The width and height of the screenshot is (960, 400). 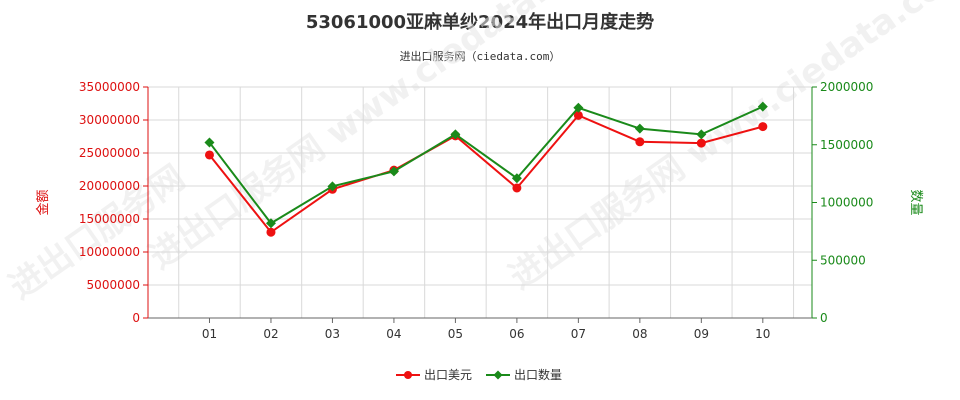 What do you see at coordinates (109, 186) in the screenshot?
I see `left-axis-tick-label: 20000000` at bounding box center [109, 186].